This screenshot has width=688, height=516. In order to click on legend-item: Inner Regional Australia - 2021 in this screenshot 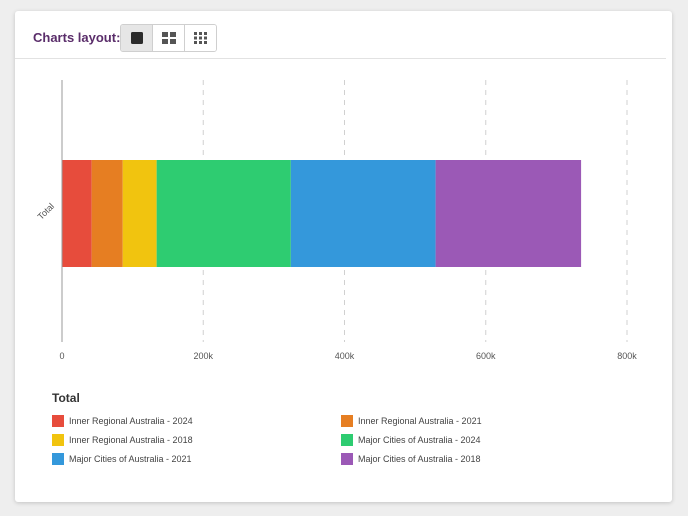, I will do `click(485, 420)`.